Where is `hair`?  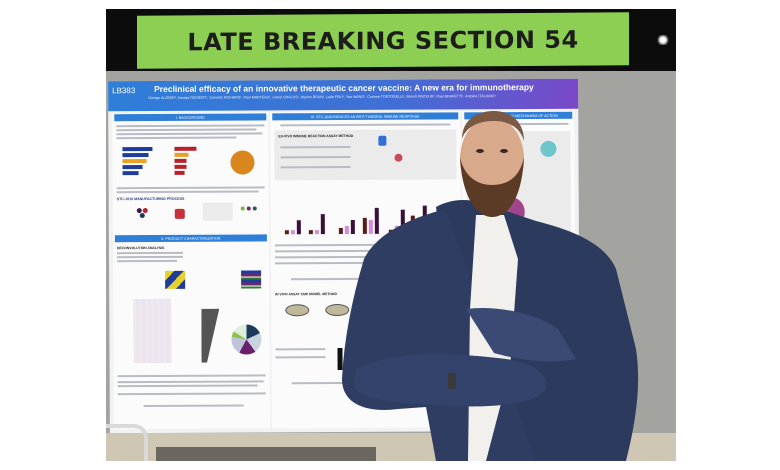 hair is located at coordinates (493, 126).